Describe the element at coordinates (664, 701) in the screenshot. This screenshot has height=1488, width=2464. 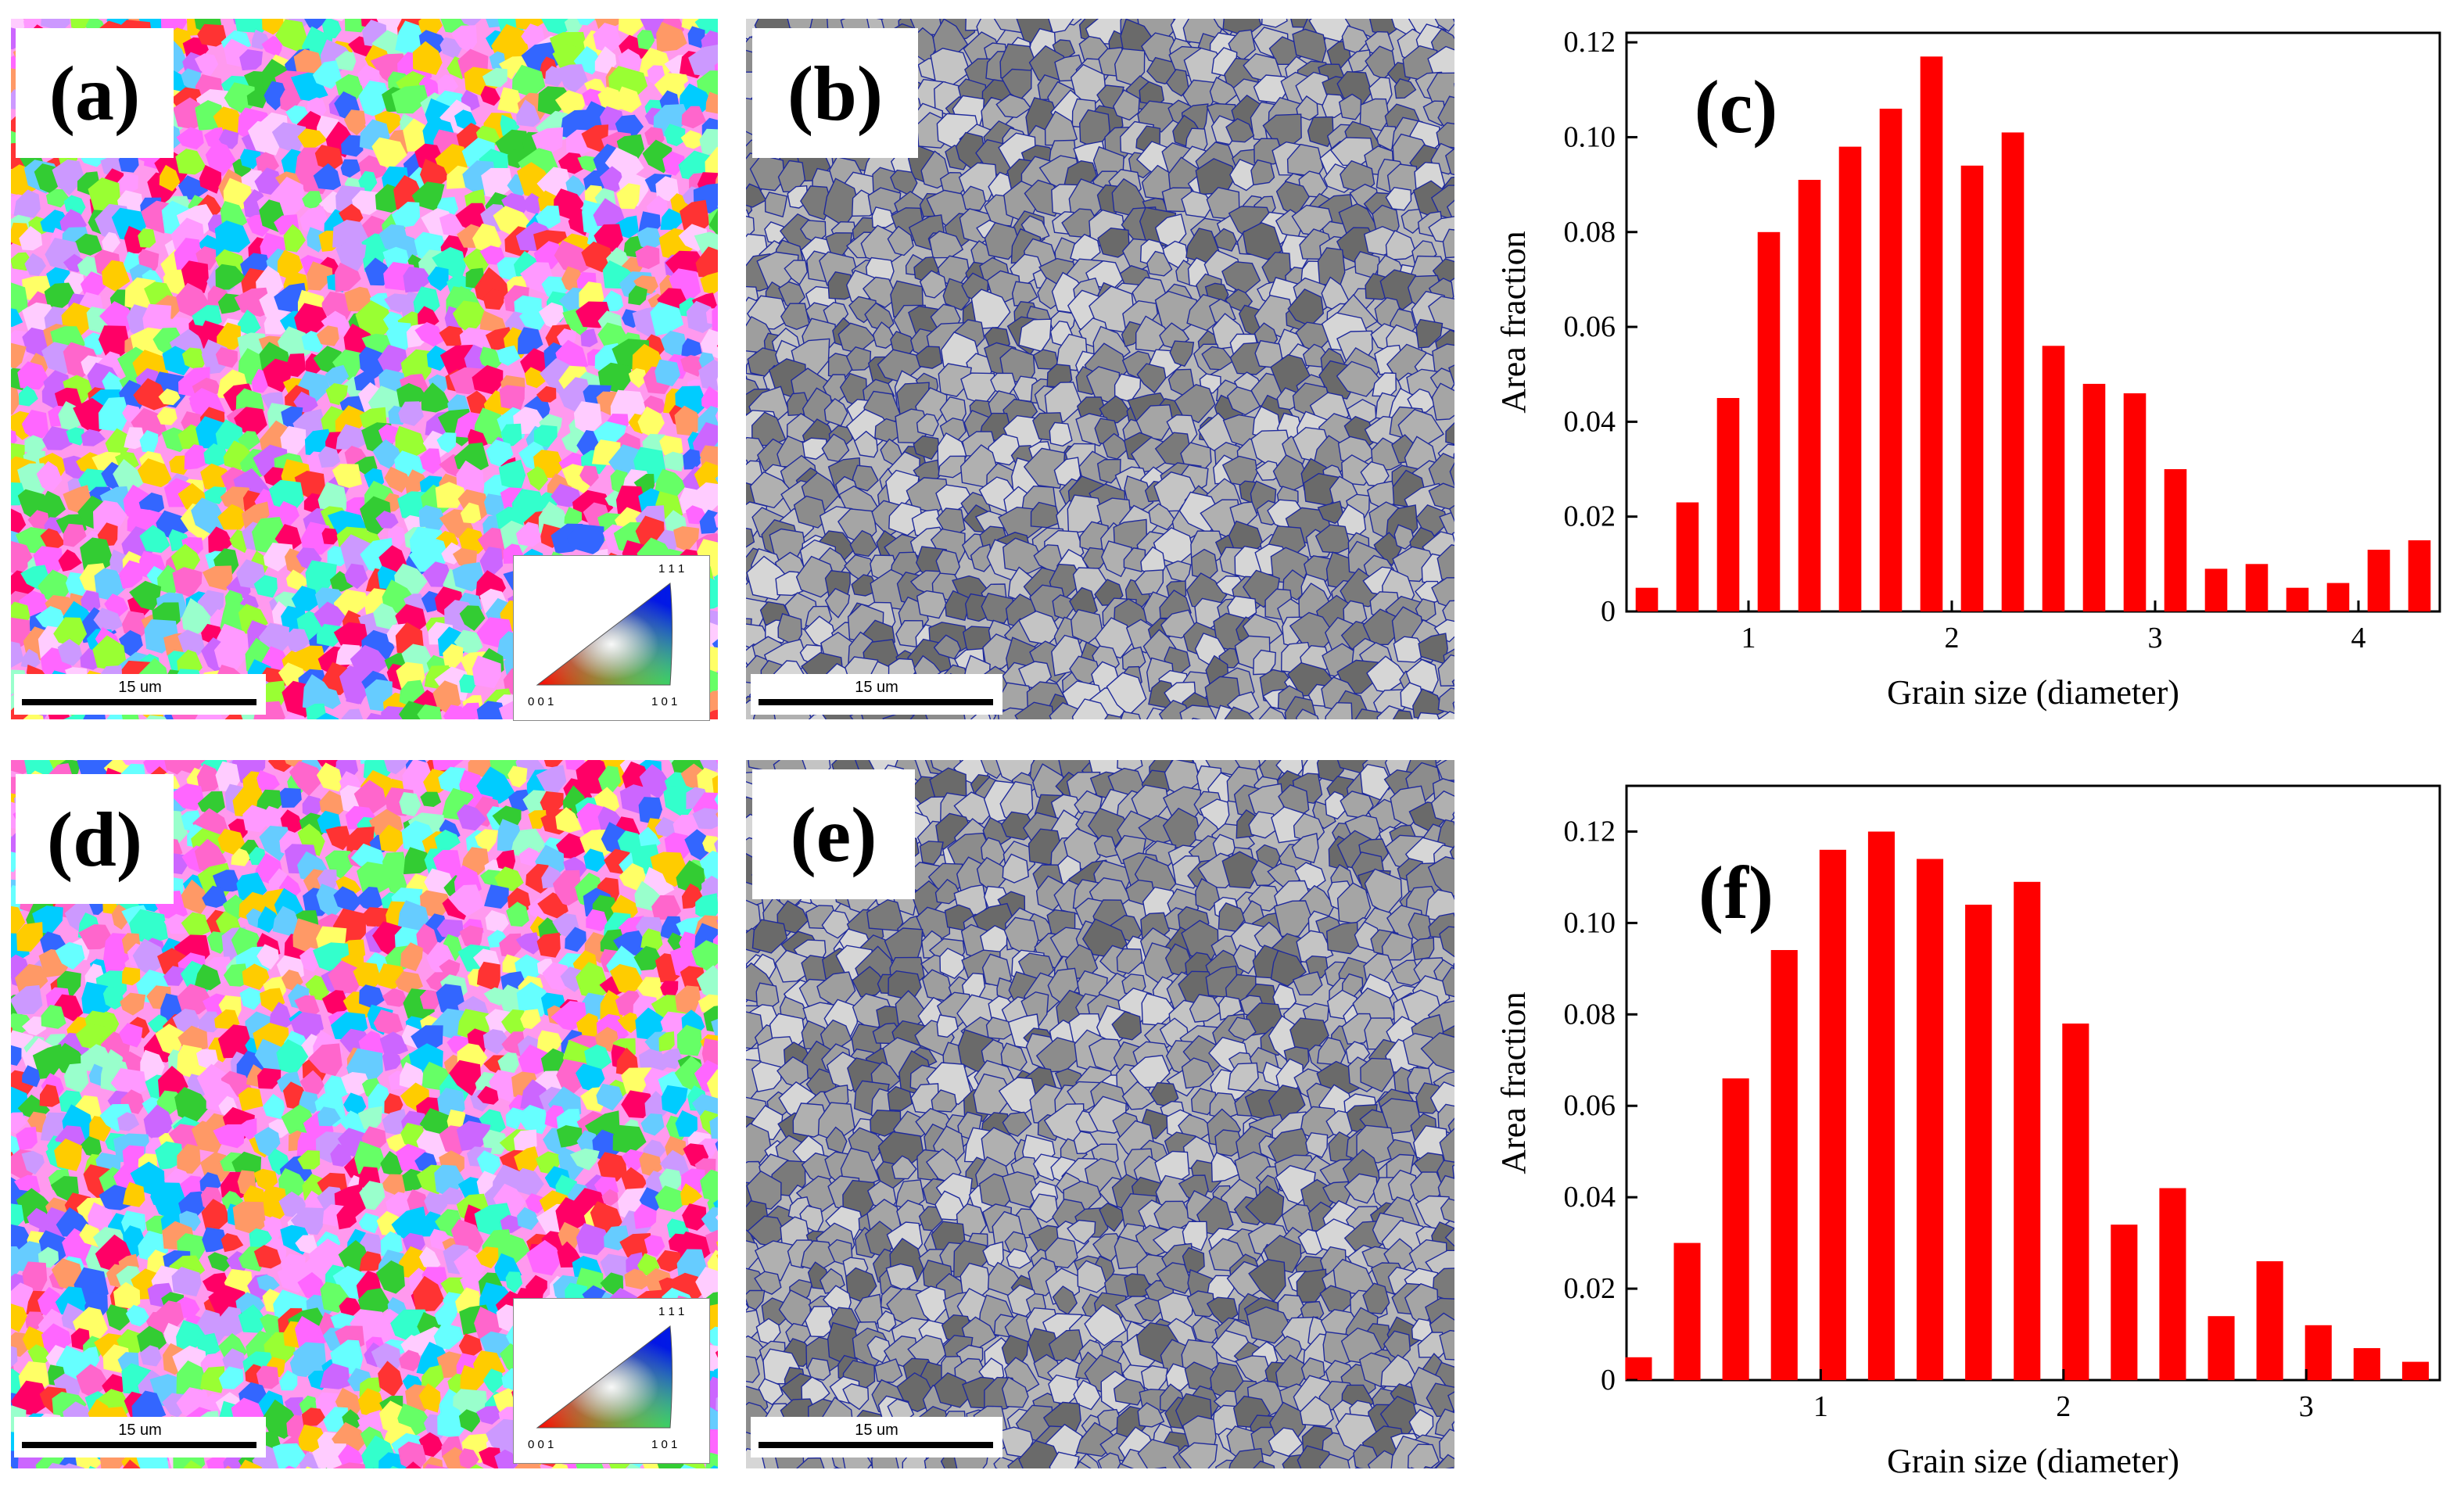
I see `ipf-legend-a-101: 1 0 1` at that location.